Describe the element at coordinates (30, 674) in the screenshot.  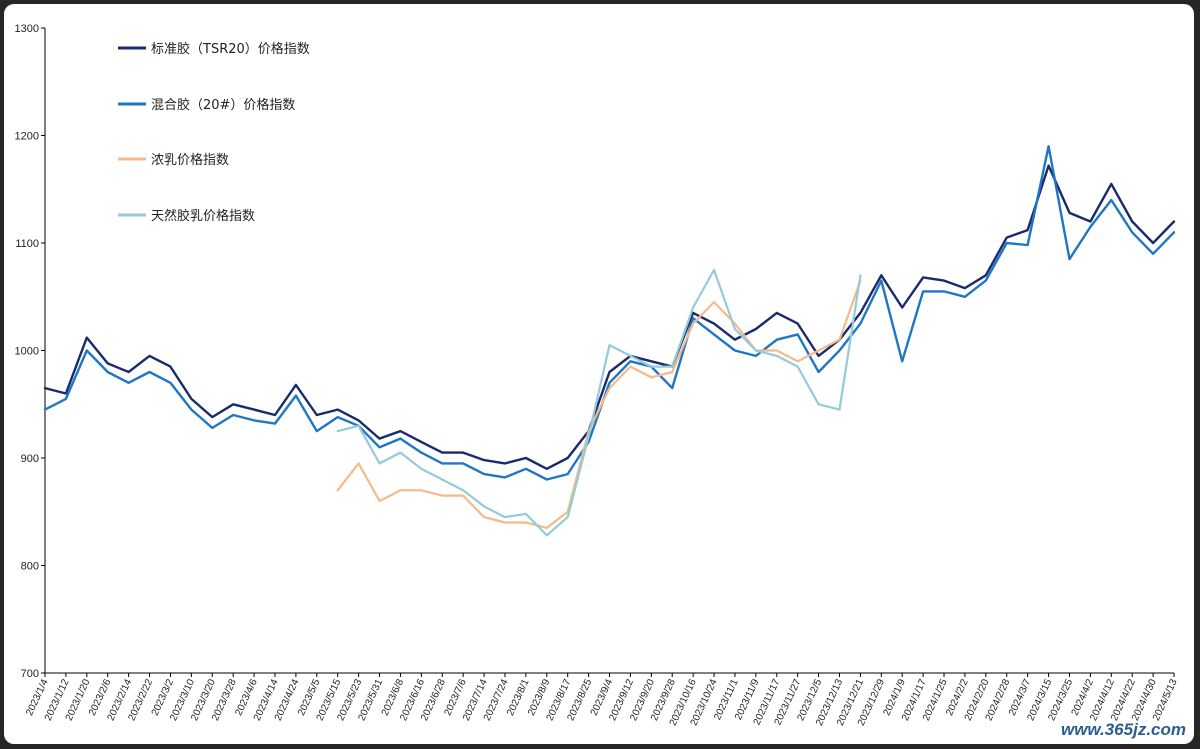
I see `y-tick-label: 700` at that location.